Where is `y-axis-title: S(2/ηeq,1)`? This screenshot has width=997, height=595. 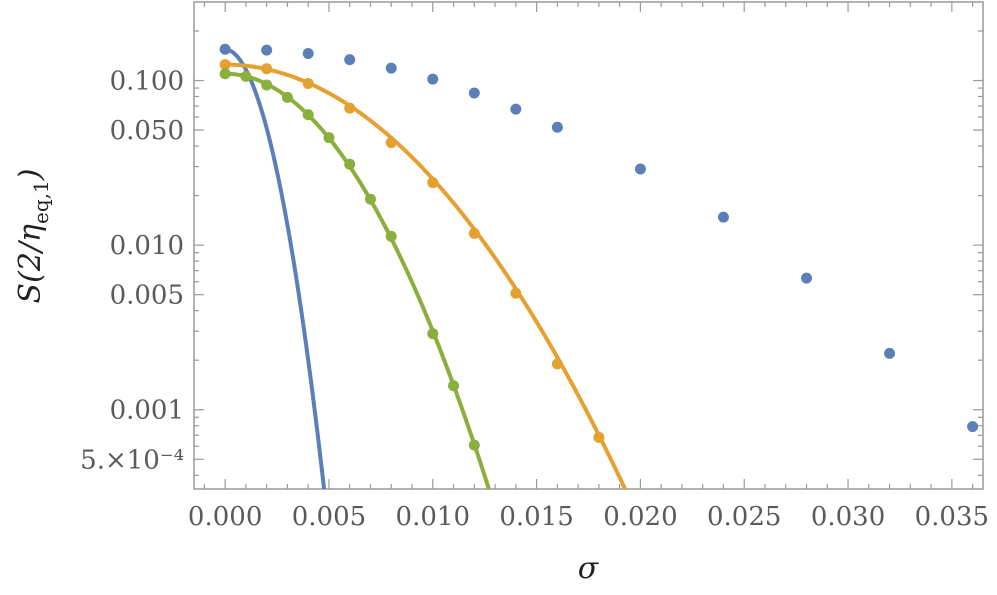
y-axis-title: S(2/ηeq,1) is located at coordinates (33, 236).